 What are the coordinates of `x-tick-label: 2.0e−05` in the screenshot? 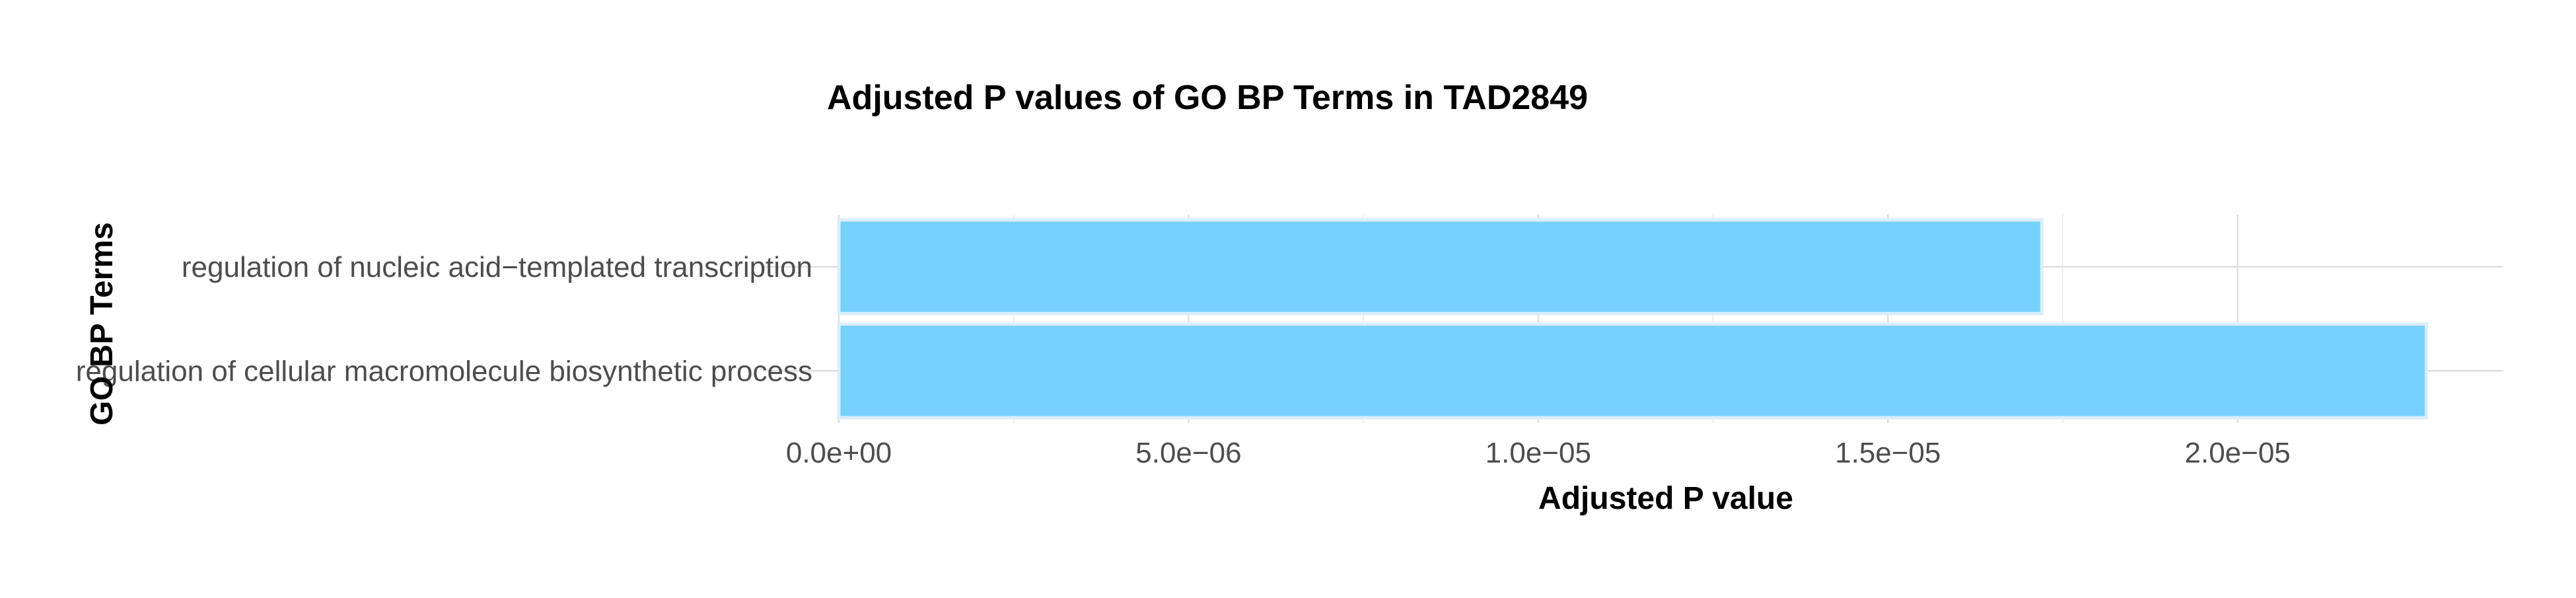 It's located at (2238, 453).